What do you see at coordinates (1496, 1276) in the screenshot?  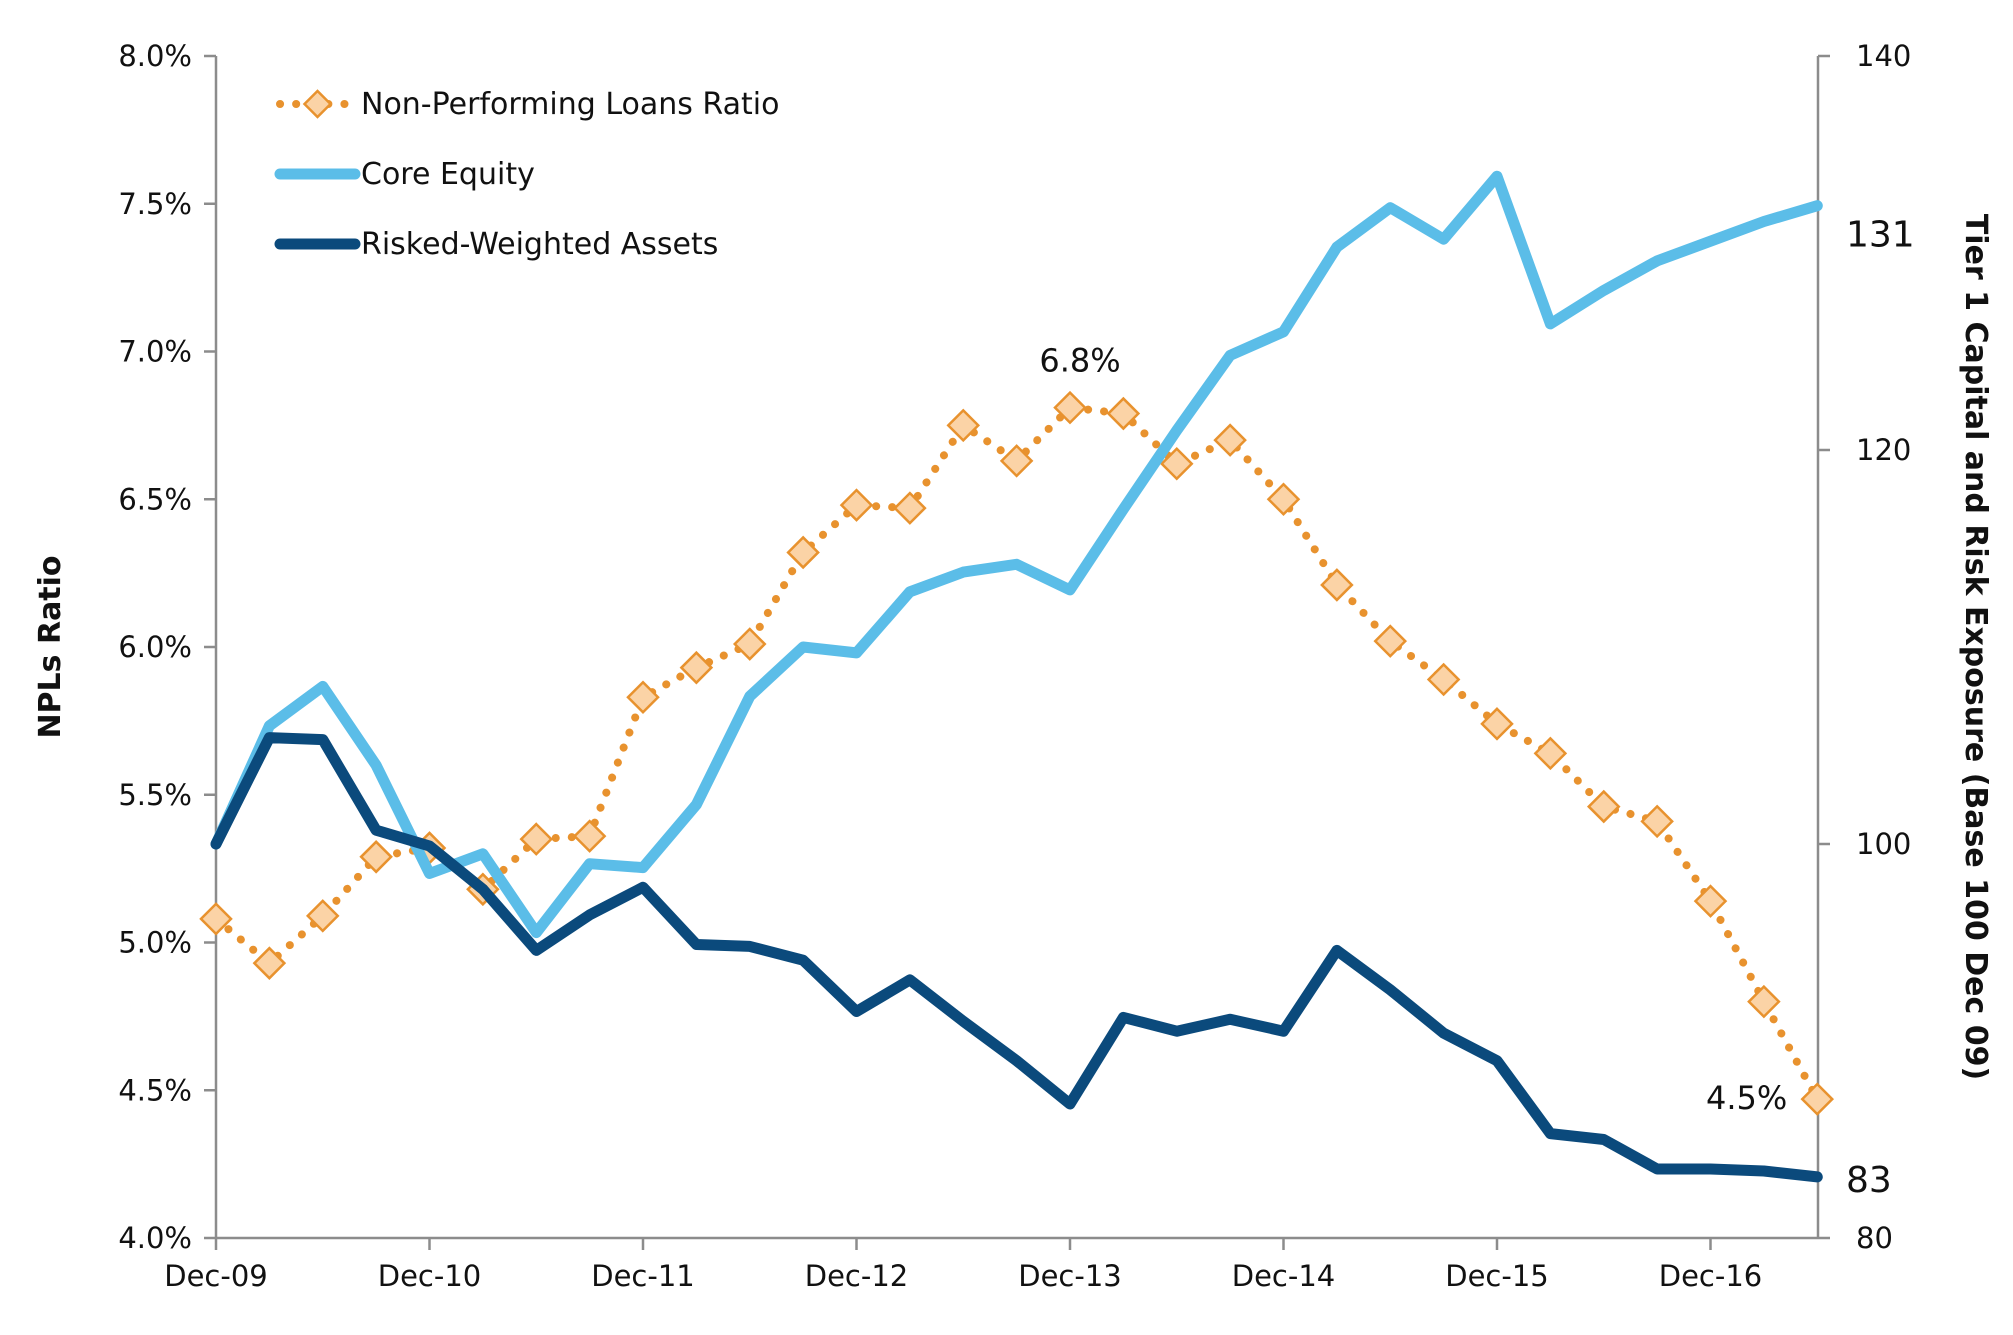 I see `x-tick-label: Dec-15` at bounding box center [1496, 1276].